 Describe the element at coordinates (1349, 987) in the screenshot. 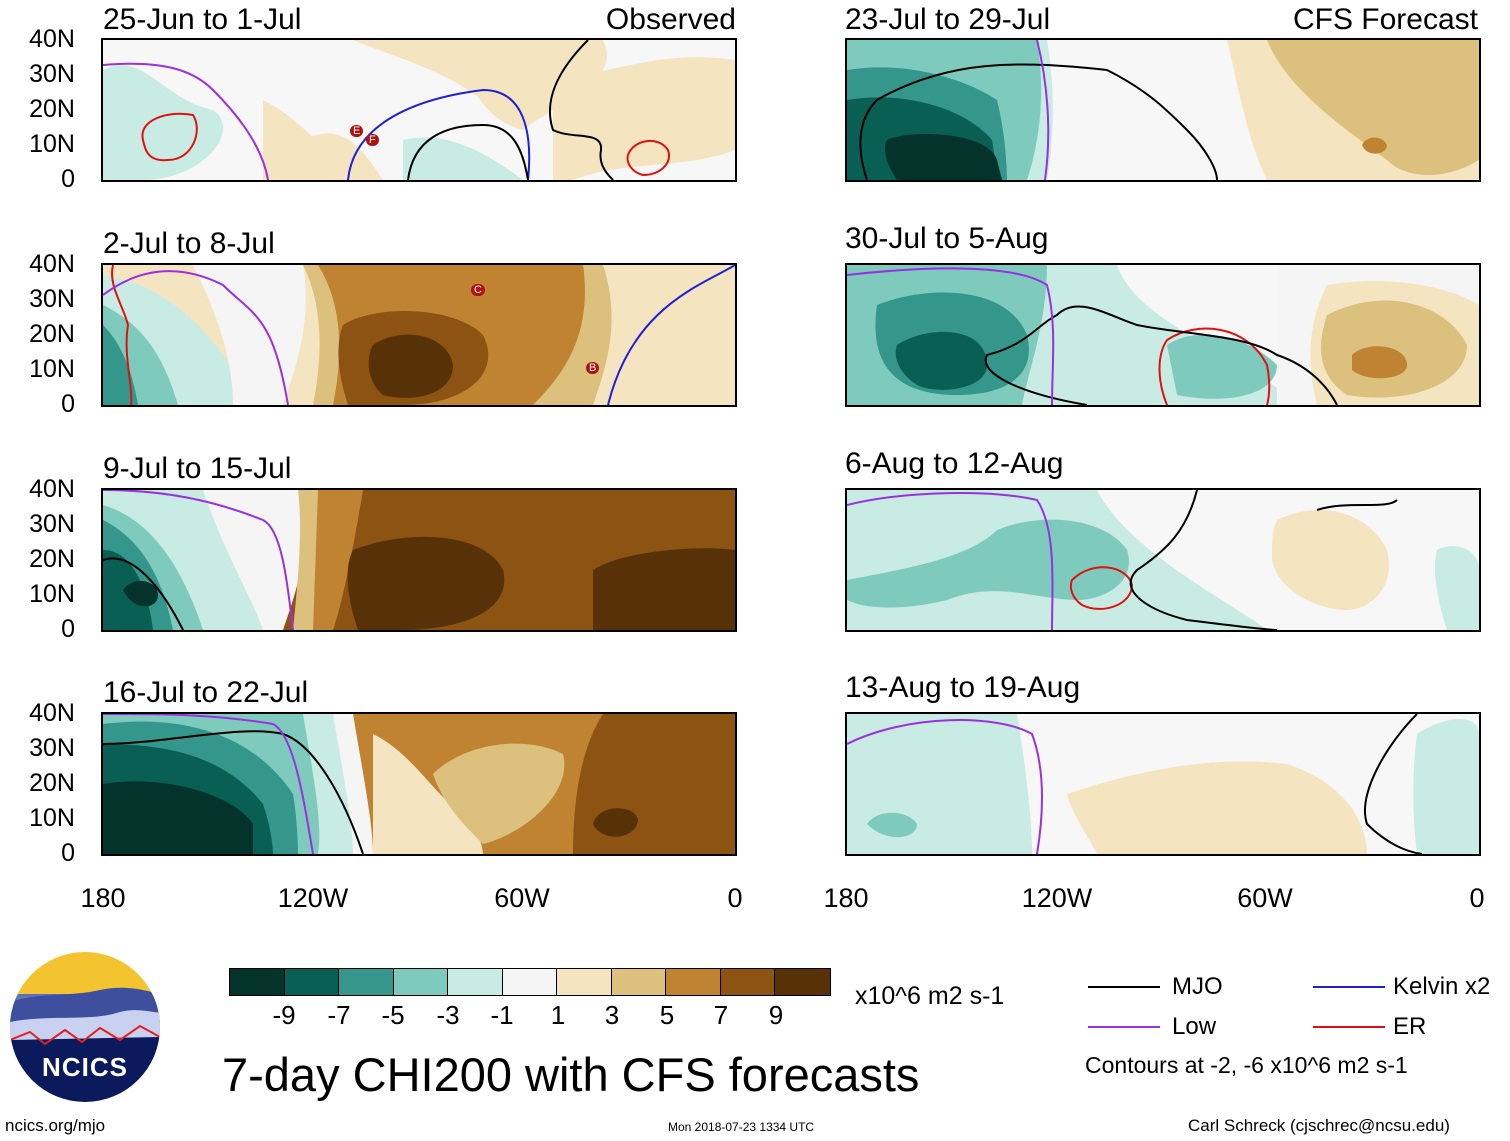

I see `legend-kelvin-line` at that location.